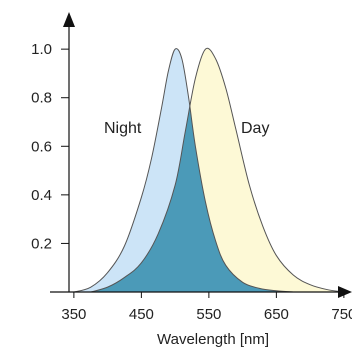 The height and width of the screenshot is (352, 352). Describe the element at coordinates (208, 314) in the screenshot. I see `x-tick-label: 550` at that location.